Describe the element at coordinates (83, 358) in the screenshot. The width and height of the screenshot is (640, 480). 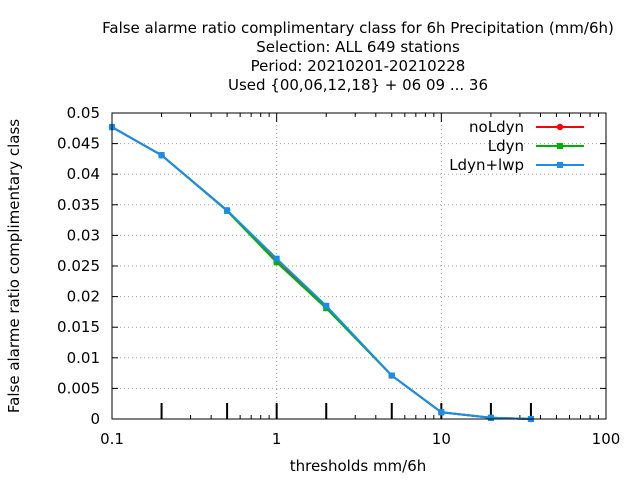
I see `y-tick-label: 0.01` at that location.